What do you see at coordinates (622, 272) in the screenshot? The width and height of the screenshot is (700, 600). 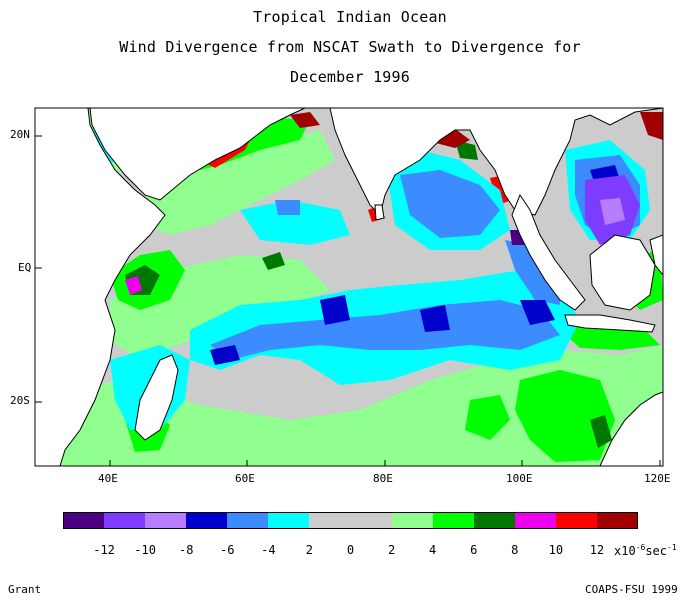 I see `land-borneo` at bounding box center [622, 272].